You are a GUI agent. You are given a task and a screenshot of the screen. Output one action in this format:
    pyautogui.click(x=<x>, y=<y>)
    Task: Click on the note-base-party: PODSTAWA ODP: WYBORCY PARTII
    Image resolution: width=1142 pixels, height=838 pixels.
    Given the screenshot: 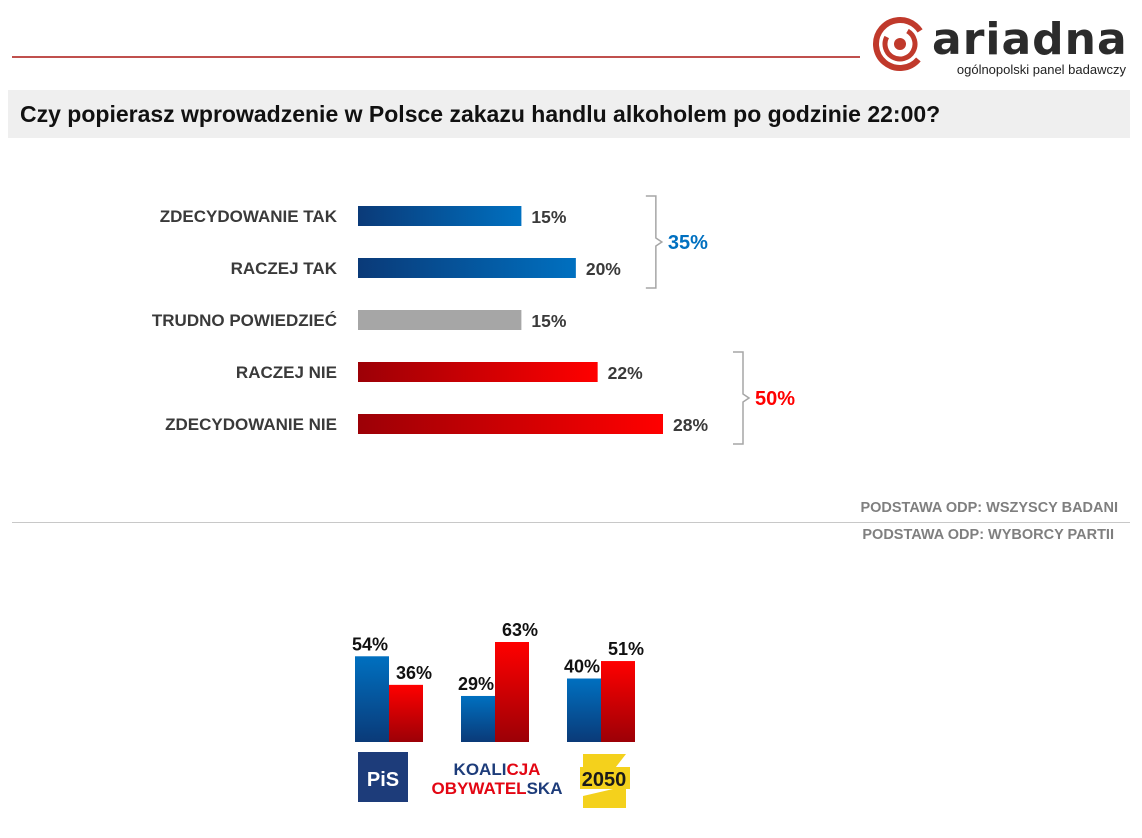 What is the action you would take?
    pyautogui.click(x=988, y=535)
    